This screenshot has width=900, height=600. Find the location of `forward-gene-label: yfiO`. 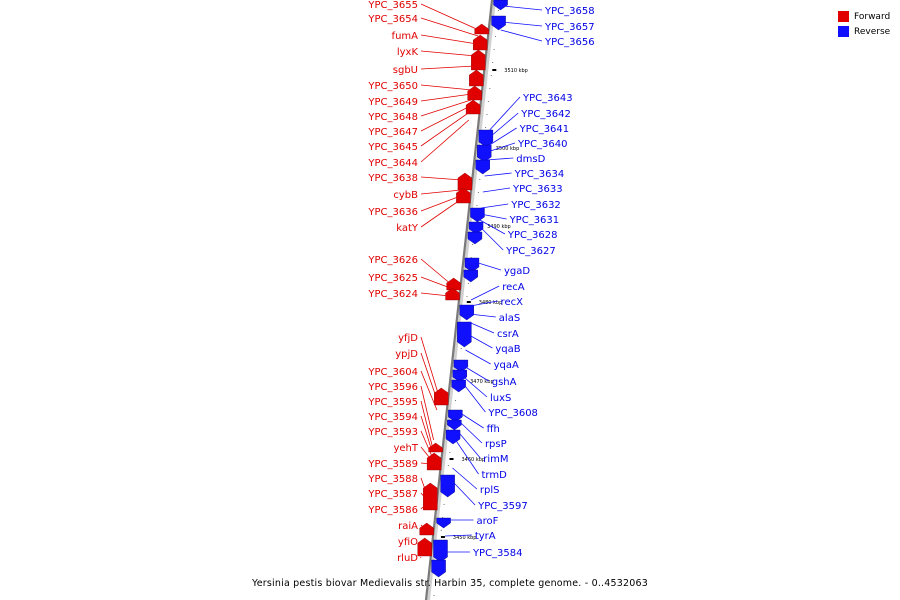

forward-gene-label: yfiO is located at coordinates (408, 542).